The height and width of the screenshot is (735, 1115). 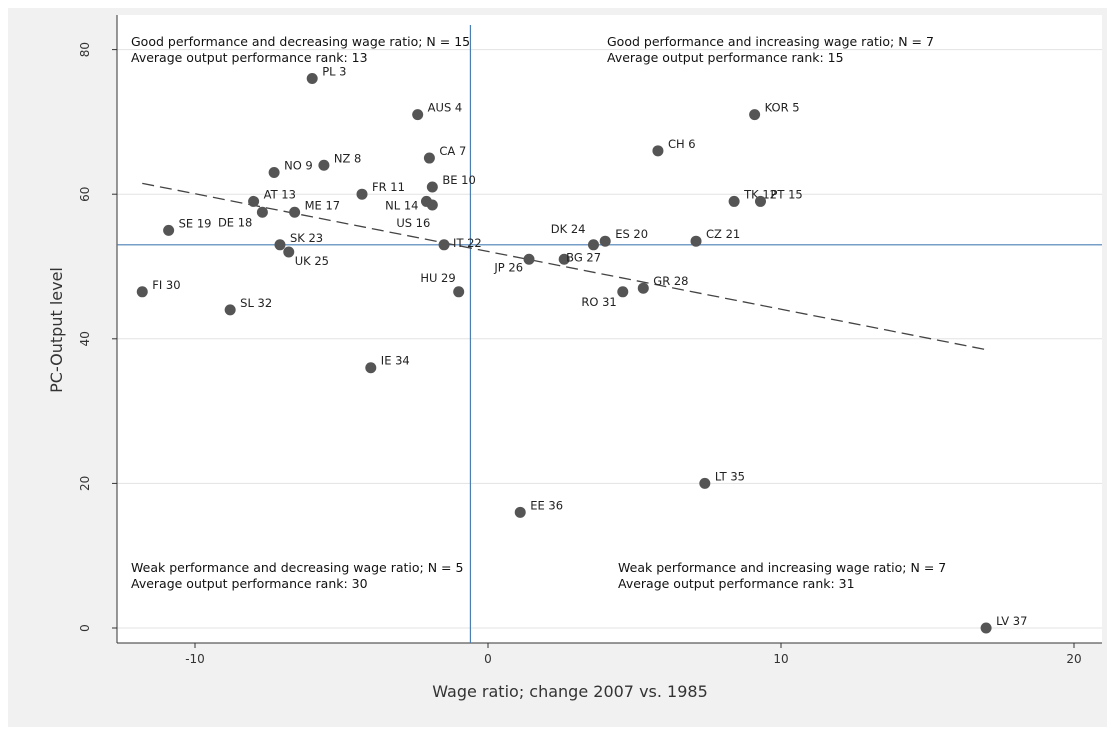 I want to click on data-point-label: SL 32, so click(x=256, y=303).